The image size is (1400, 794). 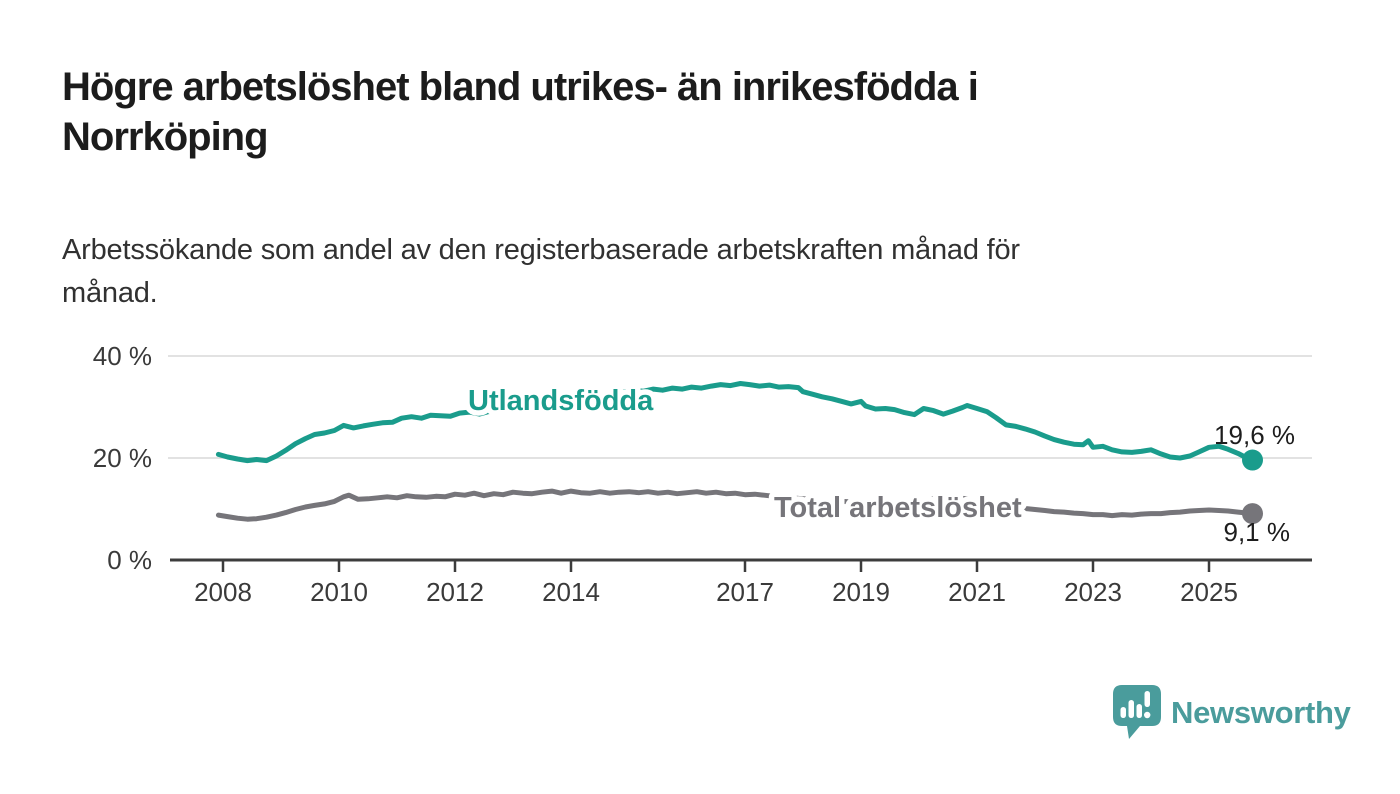 I want to click on x-axis-tick-label: 2017, so click(x=745, y=592).